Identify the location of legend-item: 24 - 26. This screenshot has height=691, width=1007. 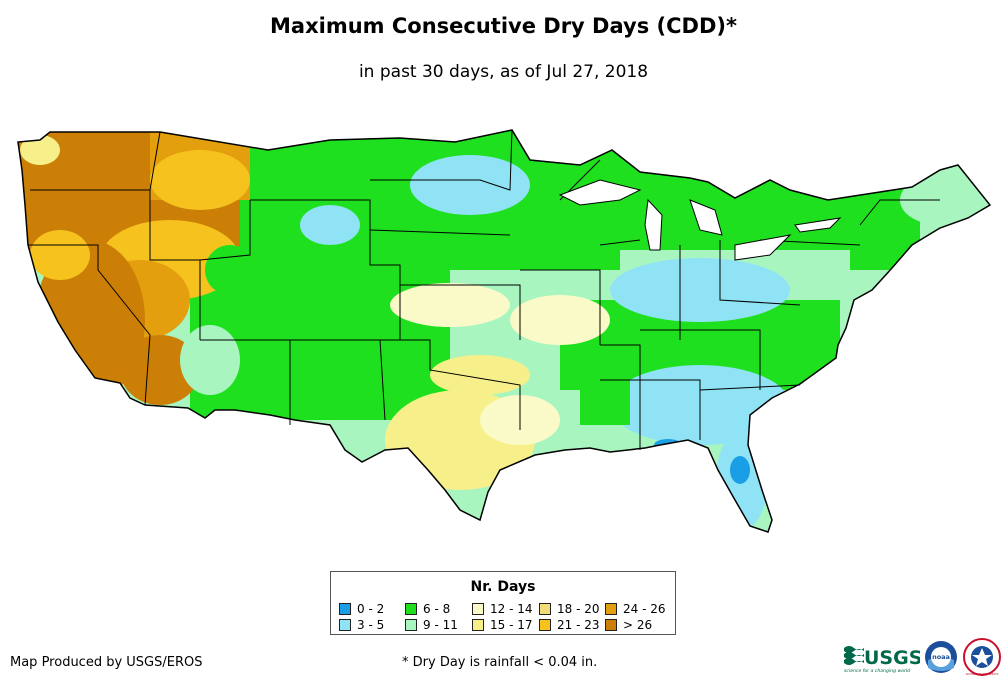
(635, 609).